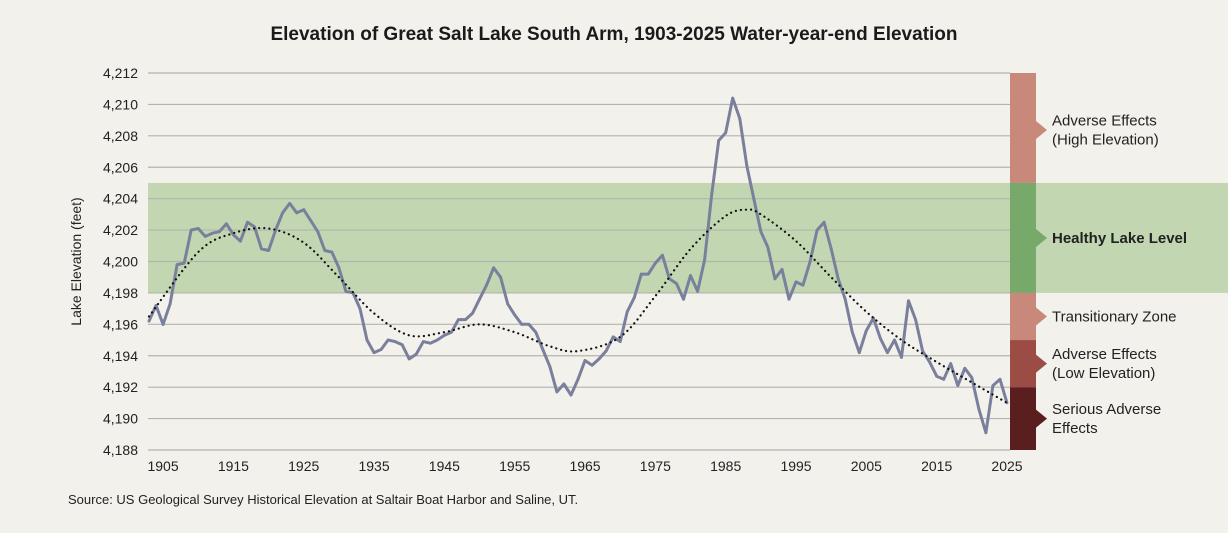 This screenshot has width=1228, height=533. What do you see at coordinates (1075, 428) in the screenshot?
I see `zone-label: Effects` at bounding box center [1075, 428].